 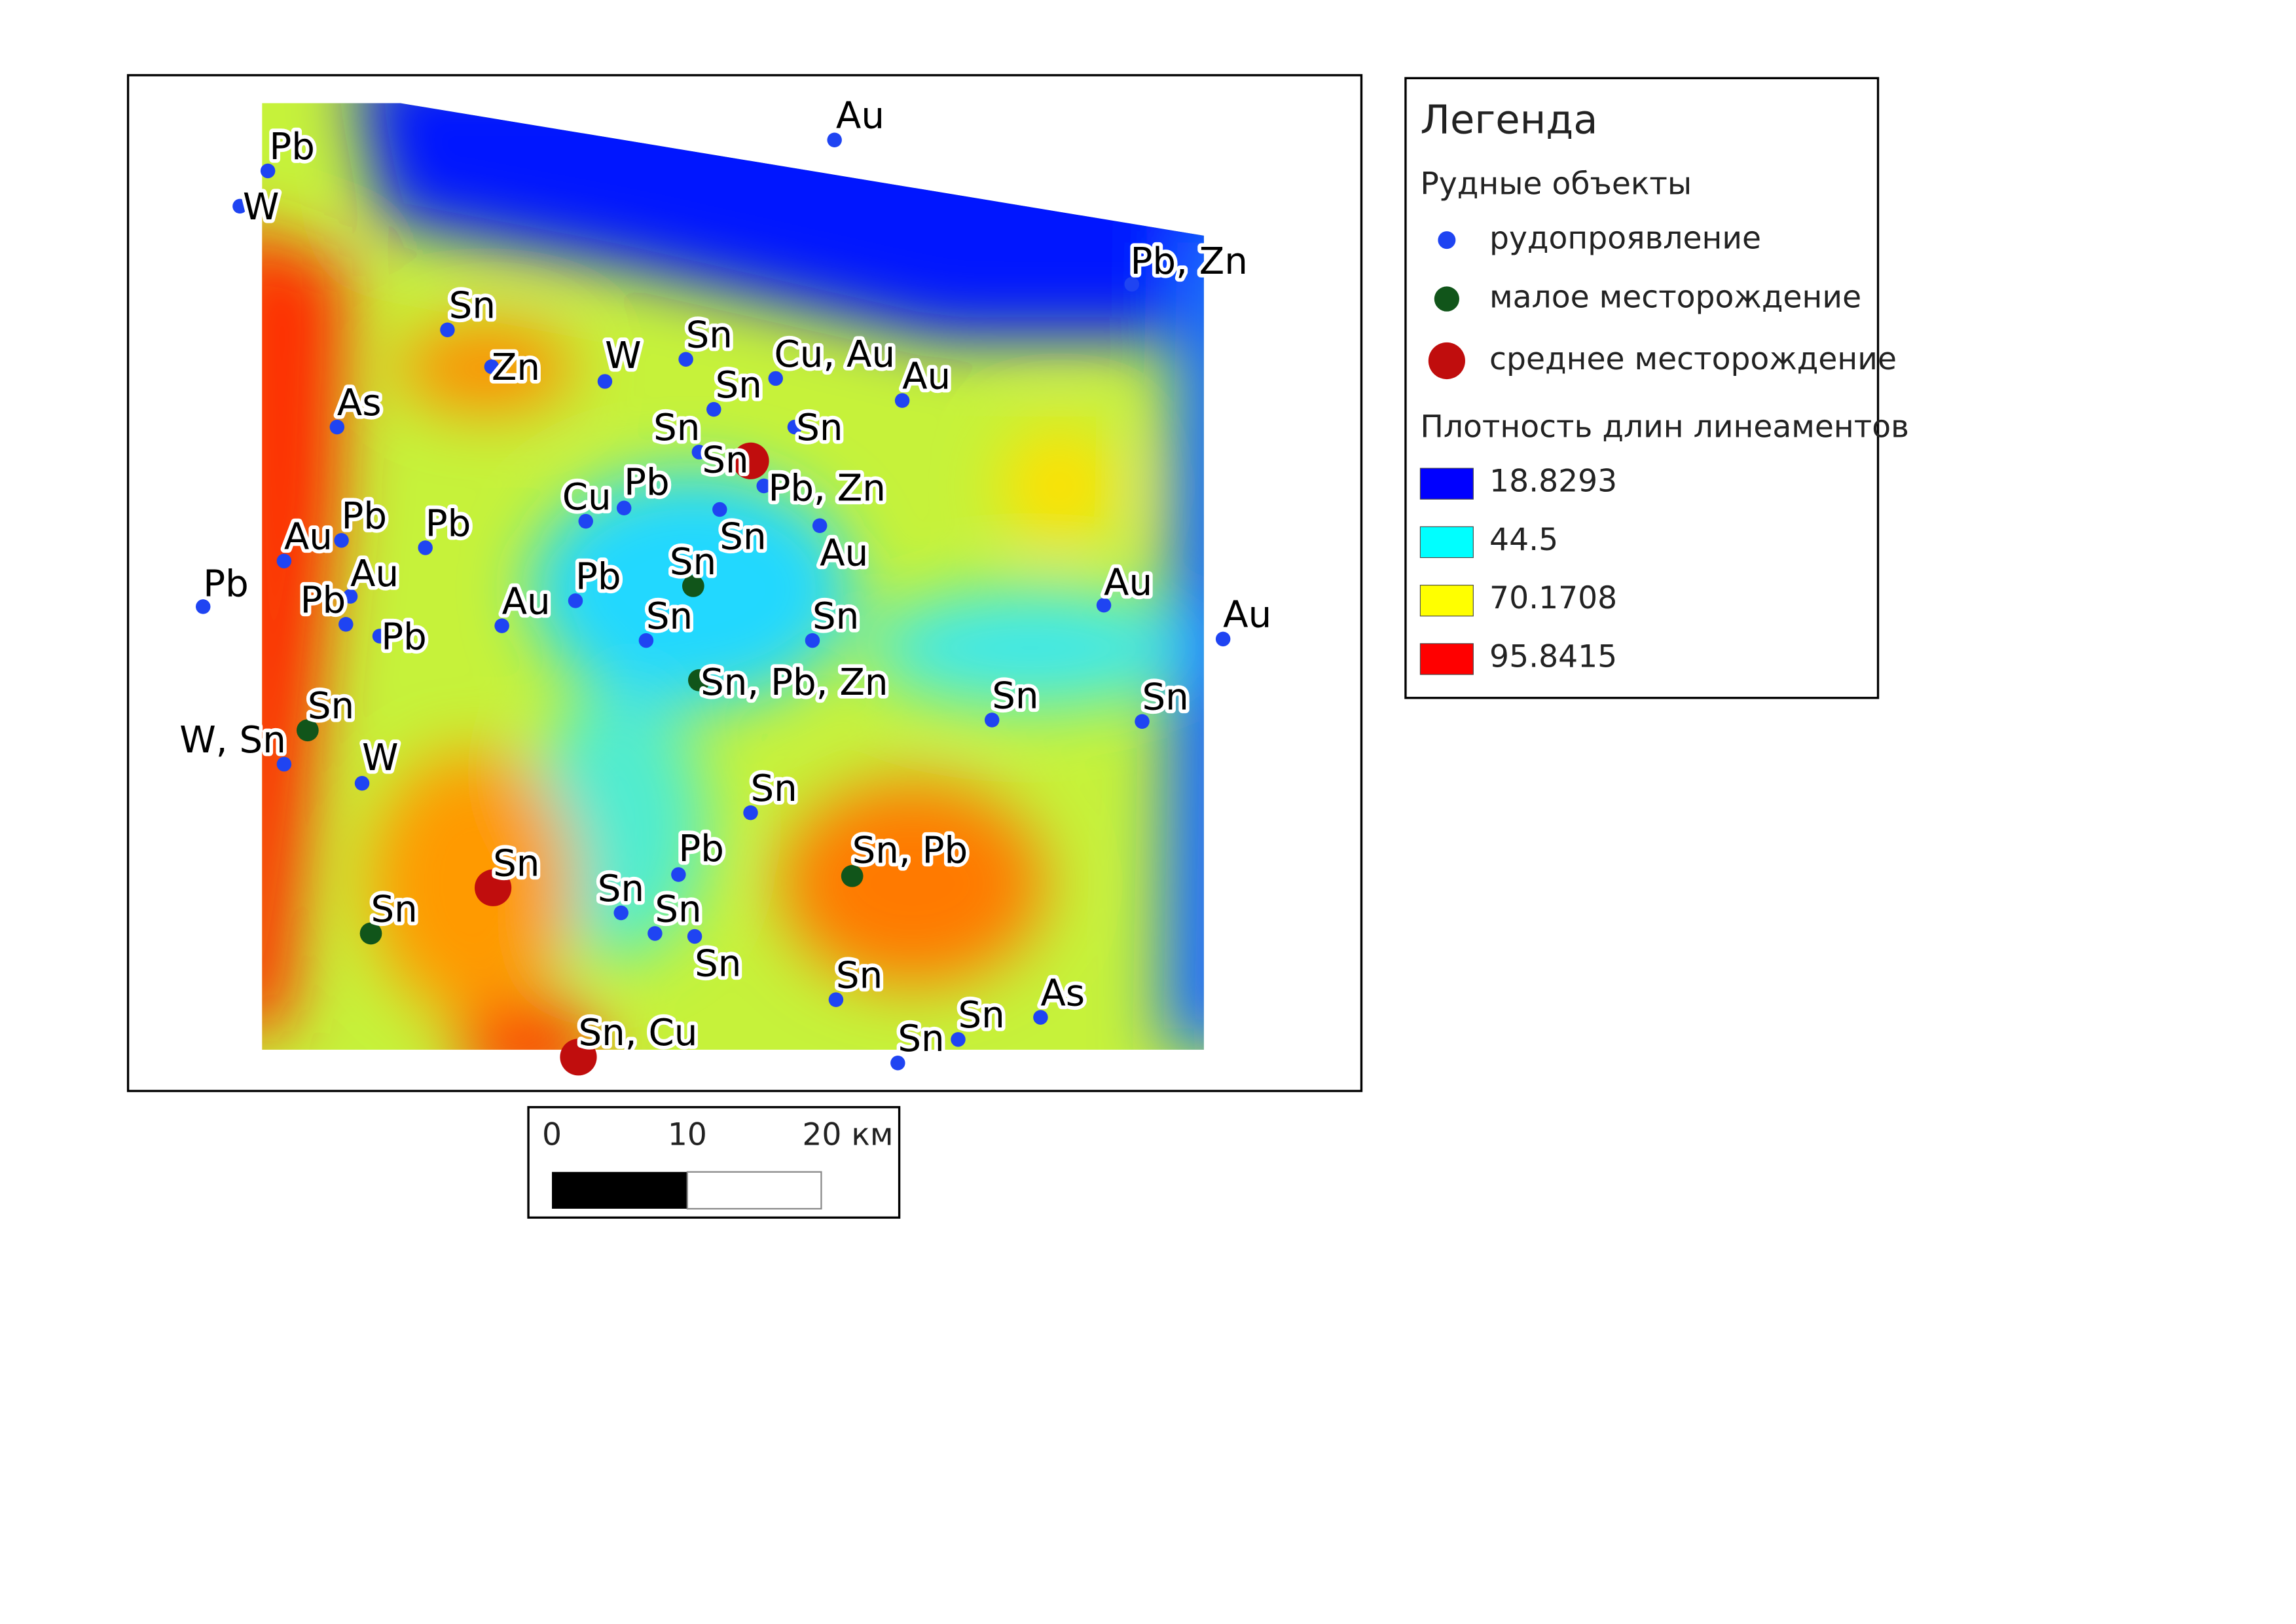 What do you see at coordinates (1523, 540) in the screenshot?
I see `legend-label: 44.5` at bounding box center [1523, 540].